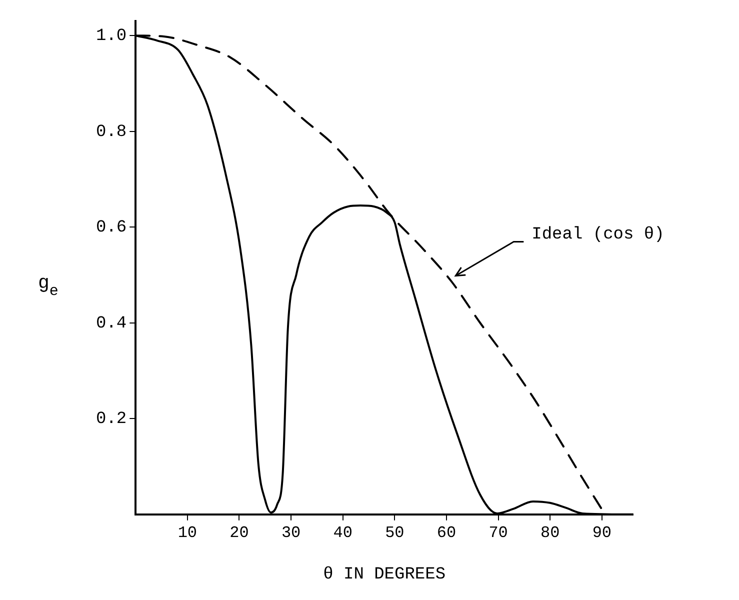  Describe the element at coordinates (111, 132) in the screenshot. I see `y-tick-label: 0.8` at that location.